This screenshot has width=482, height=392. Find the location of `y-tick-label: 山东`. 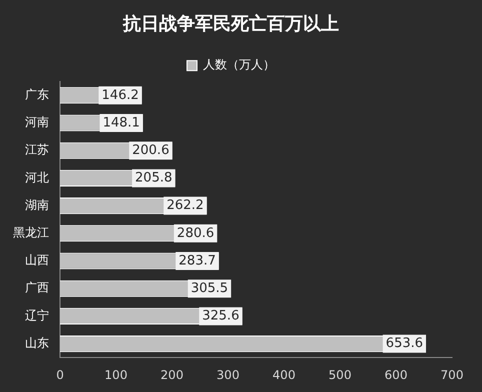

y-tick-label: 山东 is located at coordinates (37, 343).